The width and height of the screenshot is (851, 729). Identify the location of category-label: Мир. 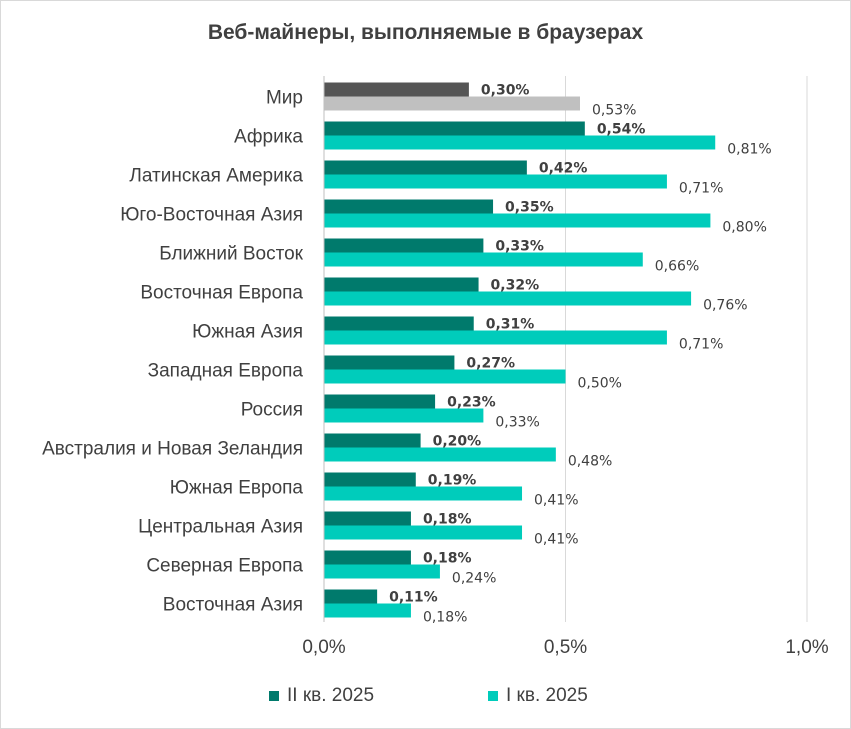
(284, 98).